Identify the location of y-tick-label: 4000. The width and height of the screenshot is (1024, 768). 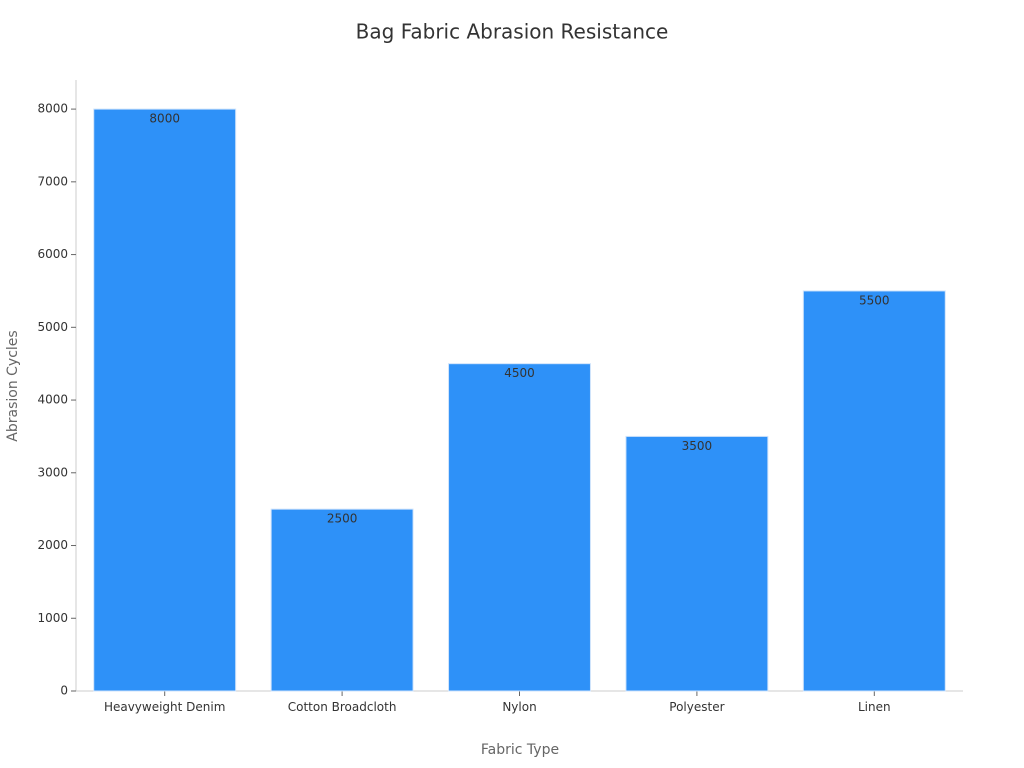
(52, 400).